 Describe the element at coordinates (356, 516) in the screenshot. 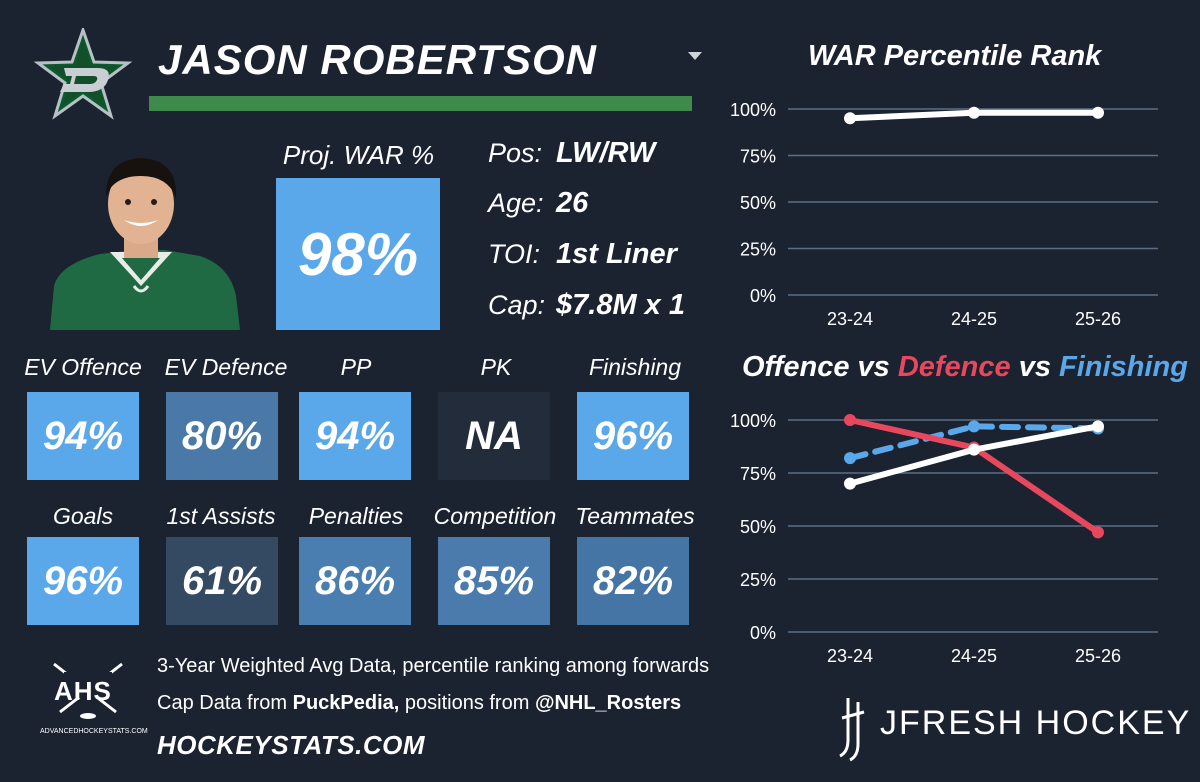

I see `tile-label-penalties: Penalties` at that location.